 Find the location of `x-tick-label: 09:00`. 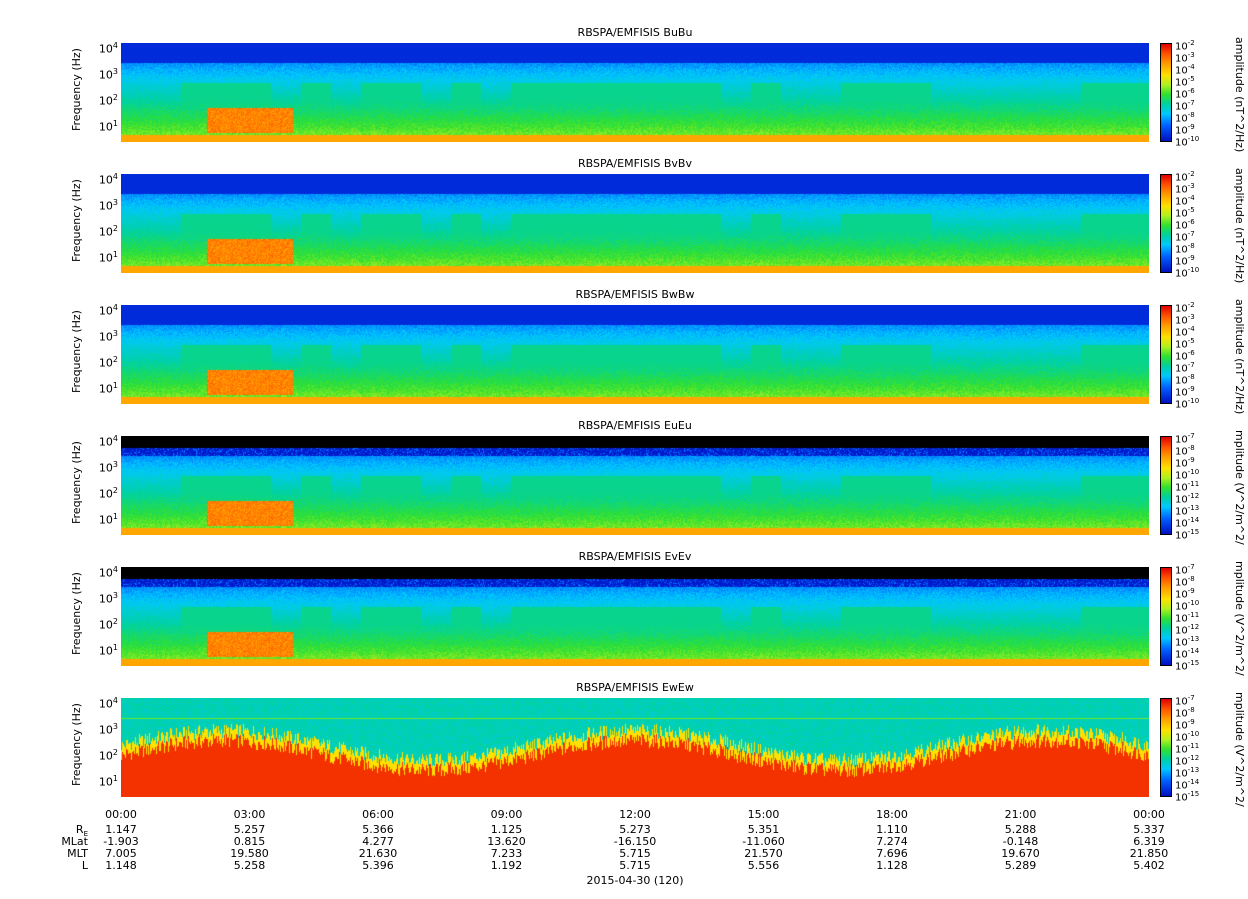

x-tick-label: 09:00 is located at coordinates (506, 814).